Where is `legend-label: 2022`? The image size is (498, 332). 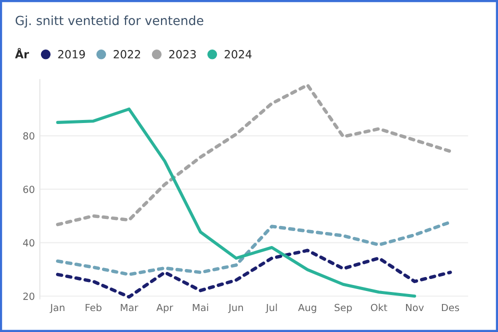 legend-label: 2022 is located at coordinates (127, 54).